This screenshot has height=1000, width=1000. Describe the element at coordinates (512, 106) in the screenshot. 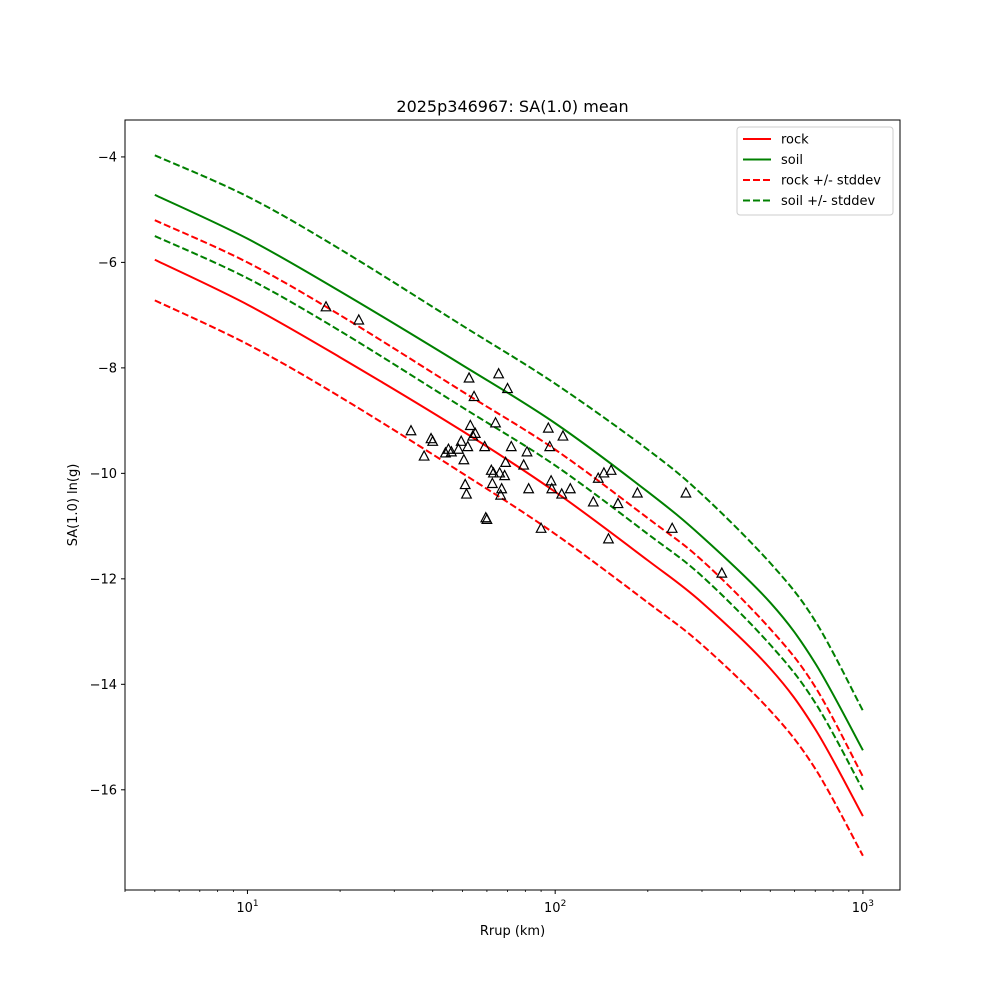

I see `chart-title: 2025p346967: SA(1.0) mean` at that location.